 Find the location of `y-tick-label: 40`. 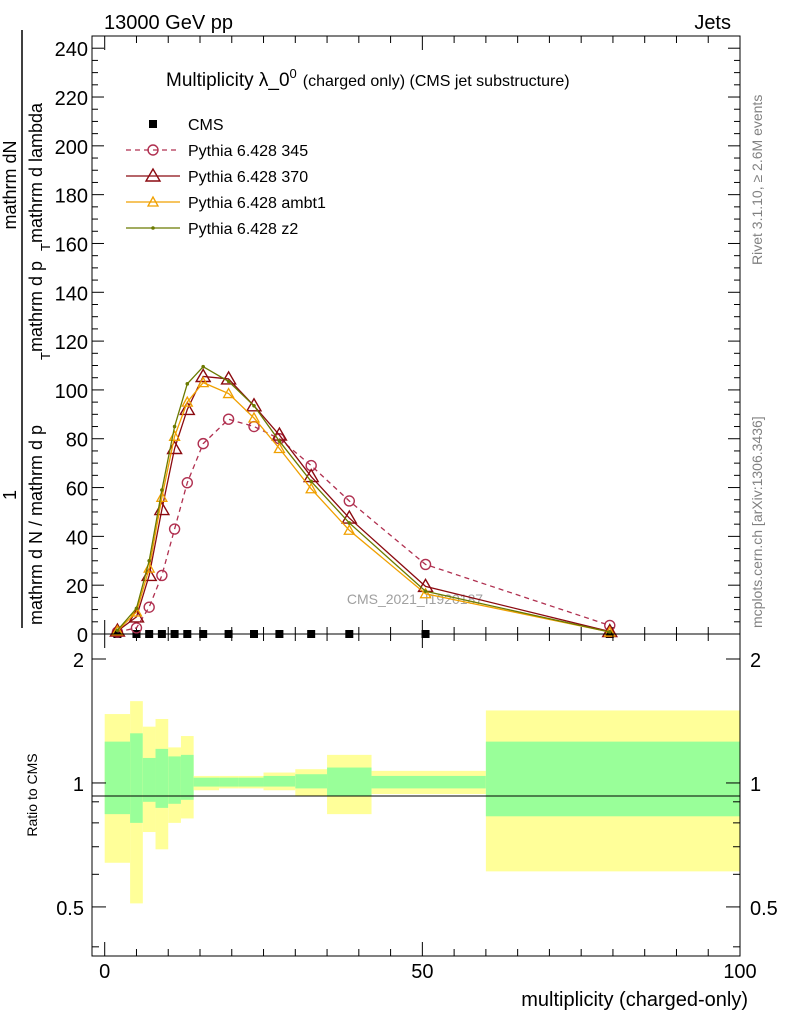

y-tick-label: 40 is located at coordinates (77, 538).